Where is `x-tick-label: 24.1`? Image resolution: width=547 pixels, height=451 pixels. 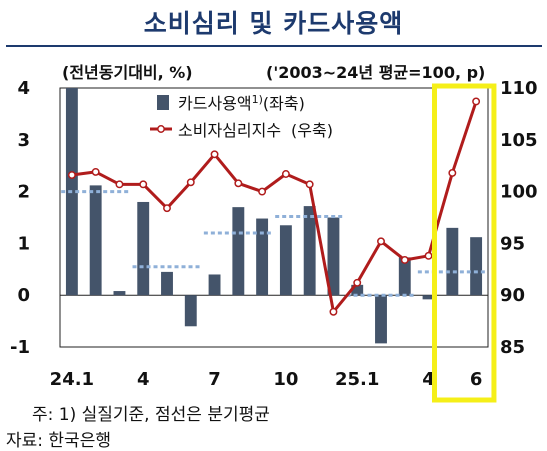
x-tick-label: 24.1 is located at coordinates (72, 379).